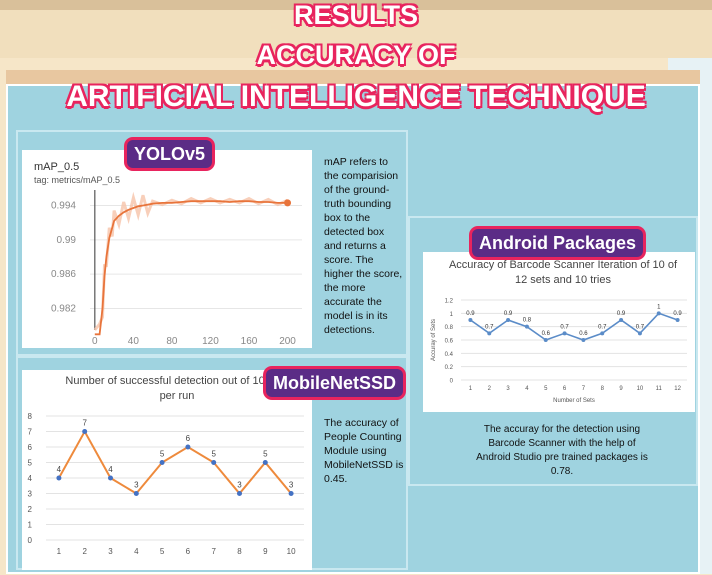 This screenshot has width=712, height=575. I want to click on mobilenet-x-tick-label: 6, so click(188, 551).